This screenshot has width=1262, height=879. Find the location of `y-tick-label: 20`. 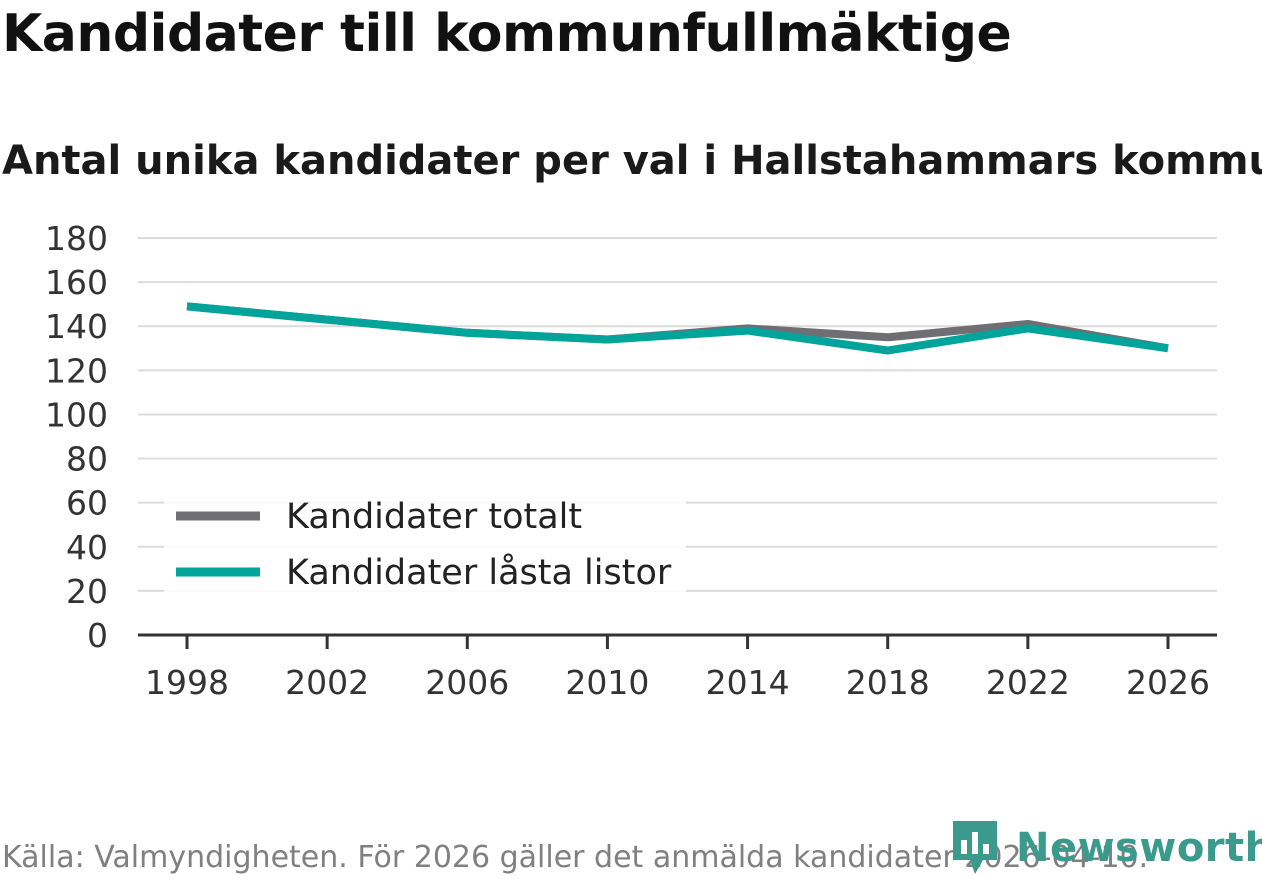

y-tick-label: 20 is located at coordinates (87, 591).